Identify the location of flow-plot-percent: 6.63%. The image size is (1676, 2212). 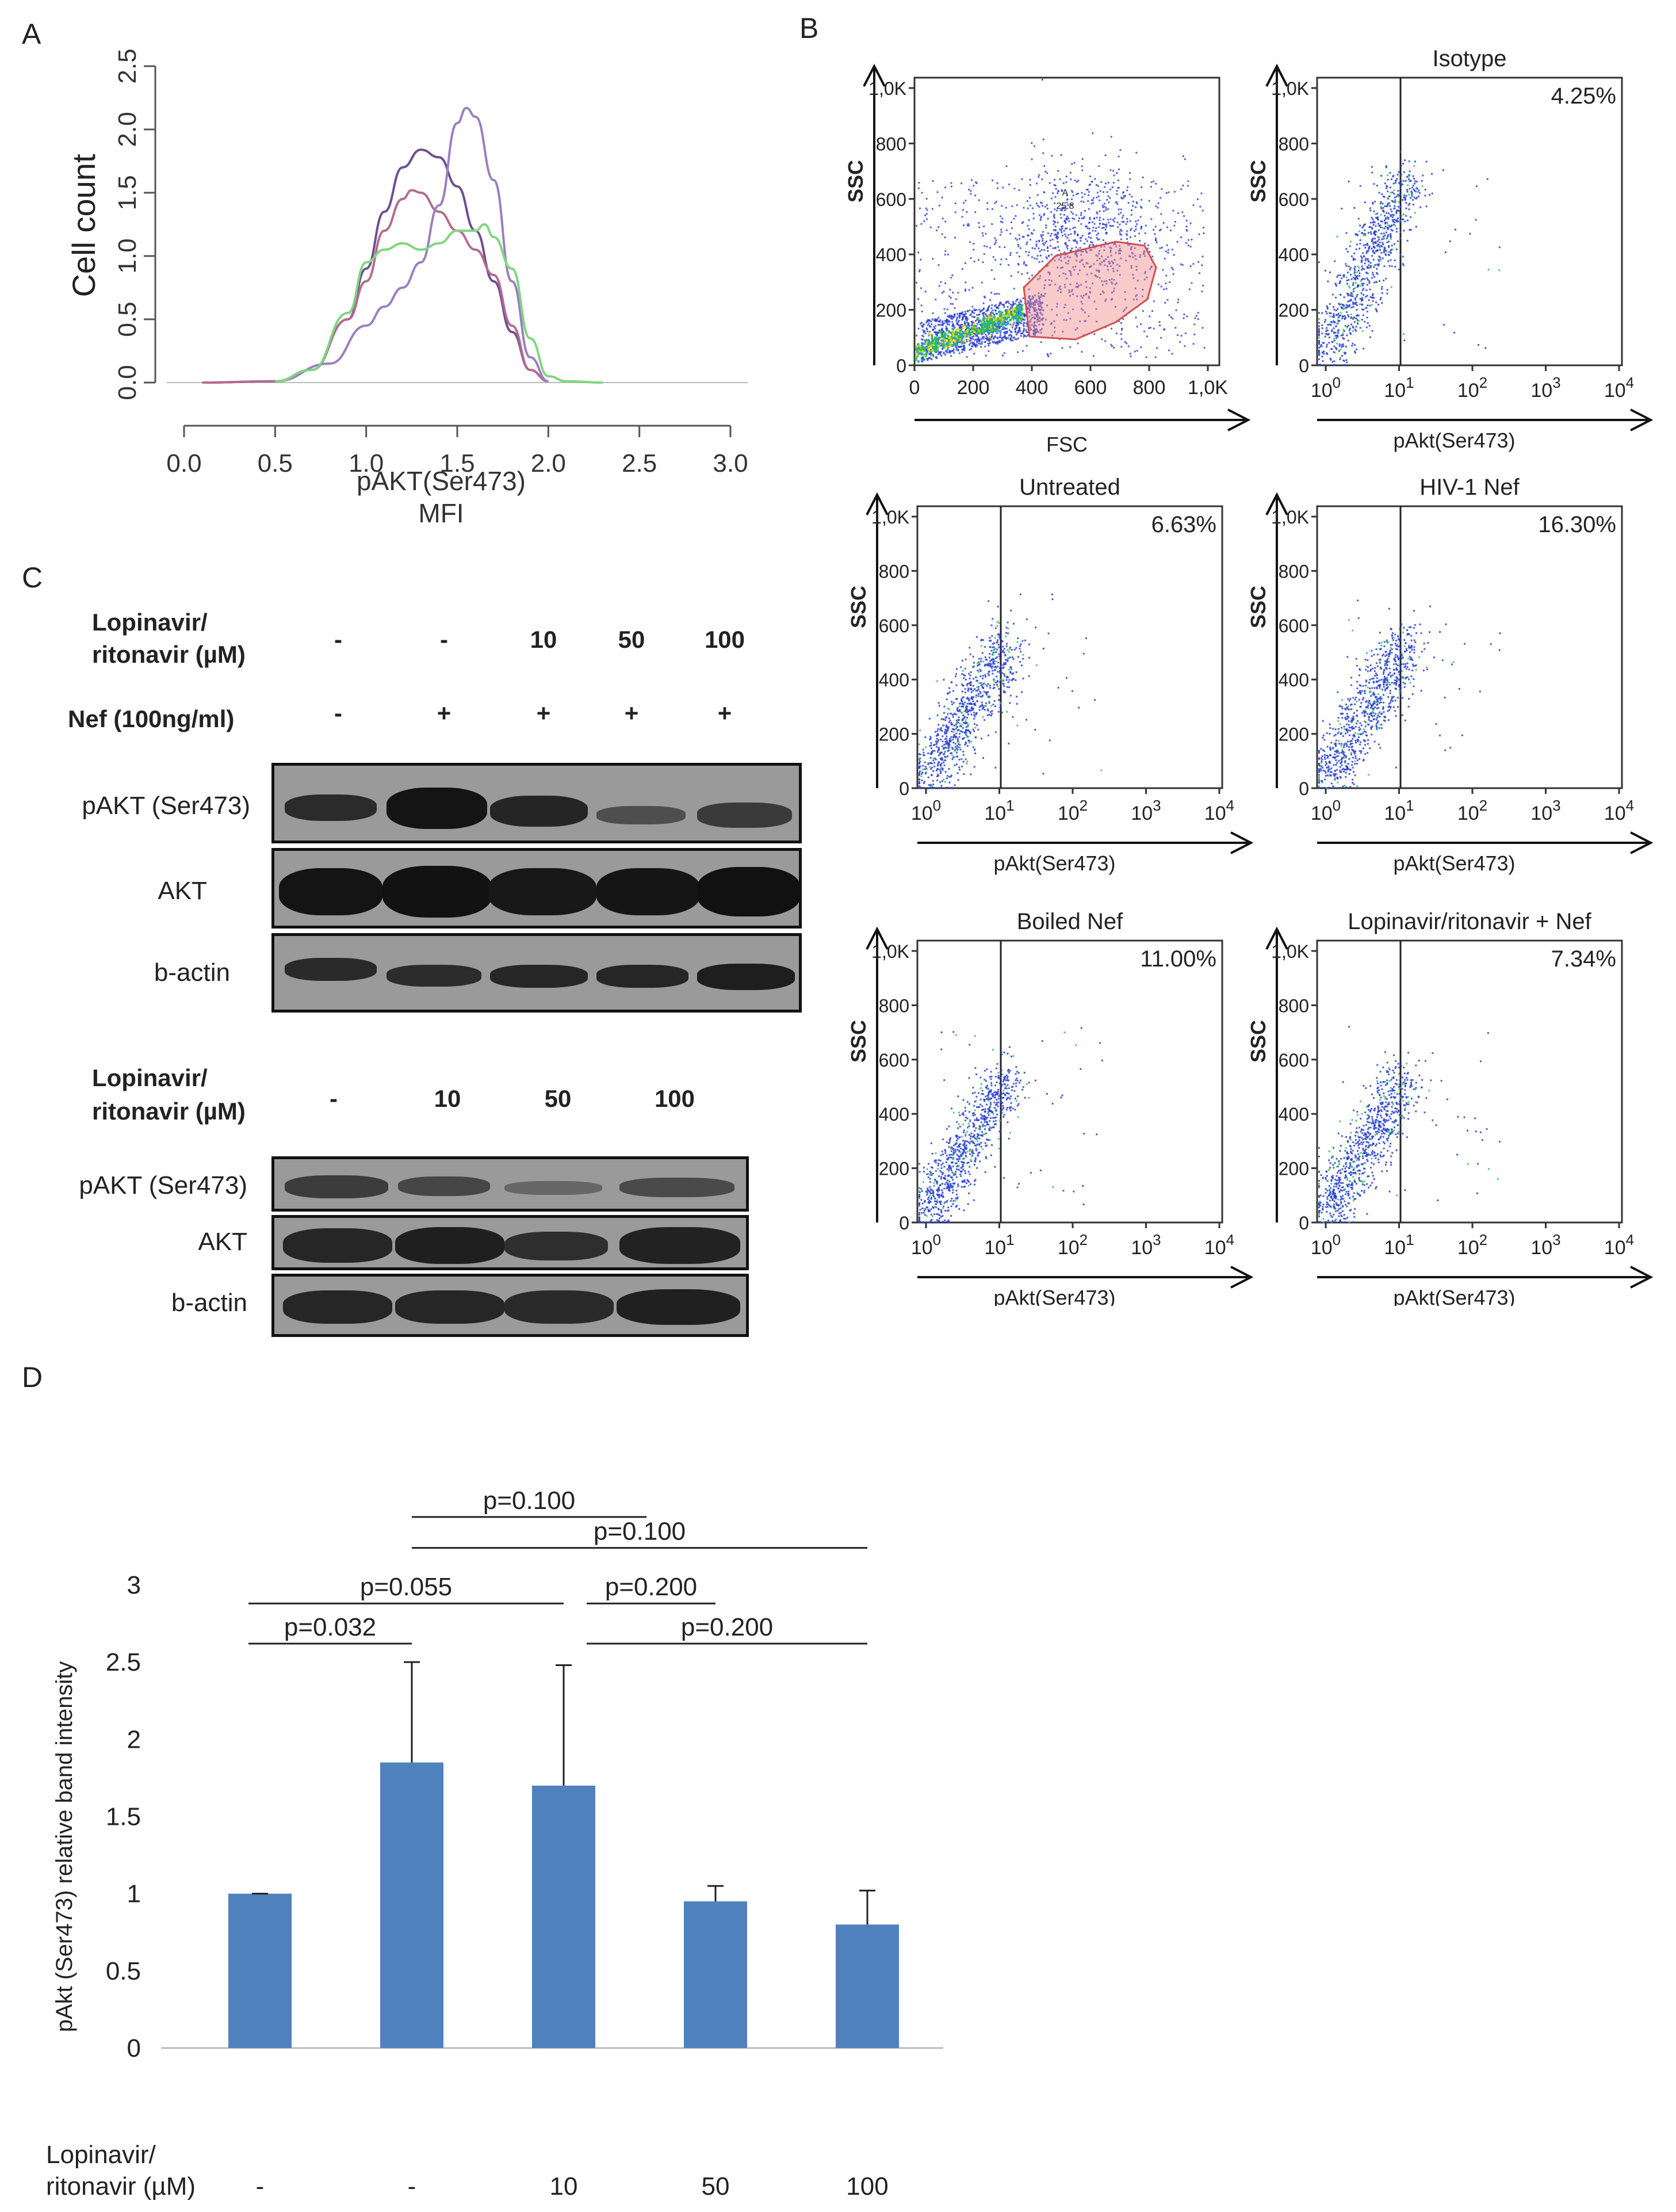
(1184, 524).